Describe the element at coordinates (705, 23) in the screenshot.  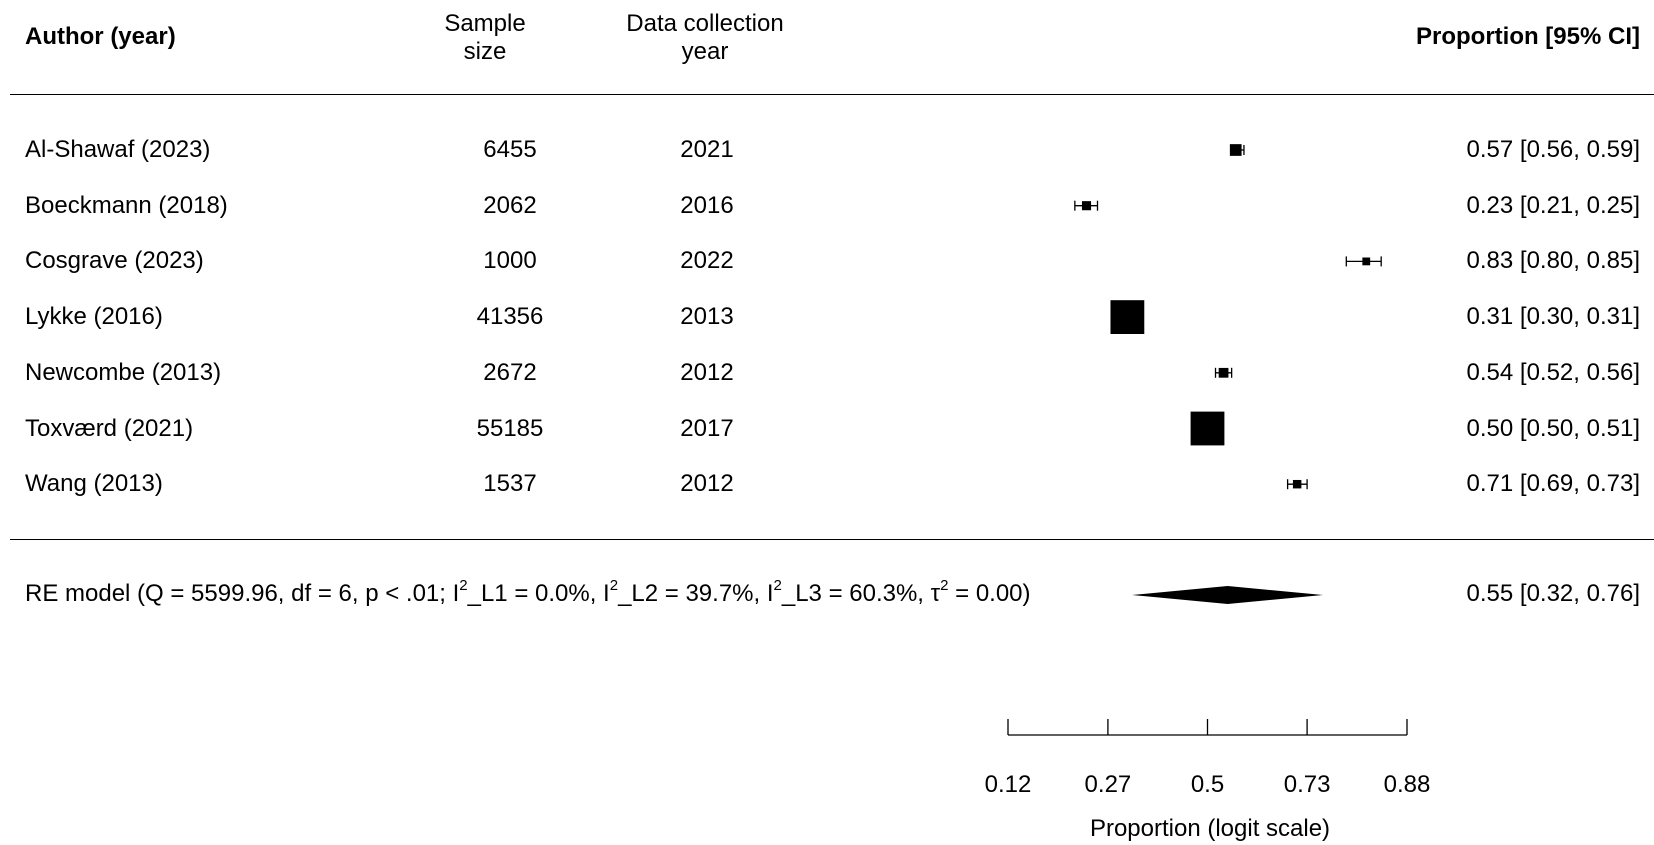
I see `header-collection-line1: Data collection` at that location.